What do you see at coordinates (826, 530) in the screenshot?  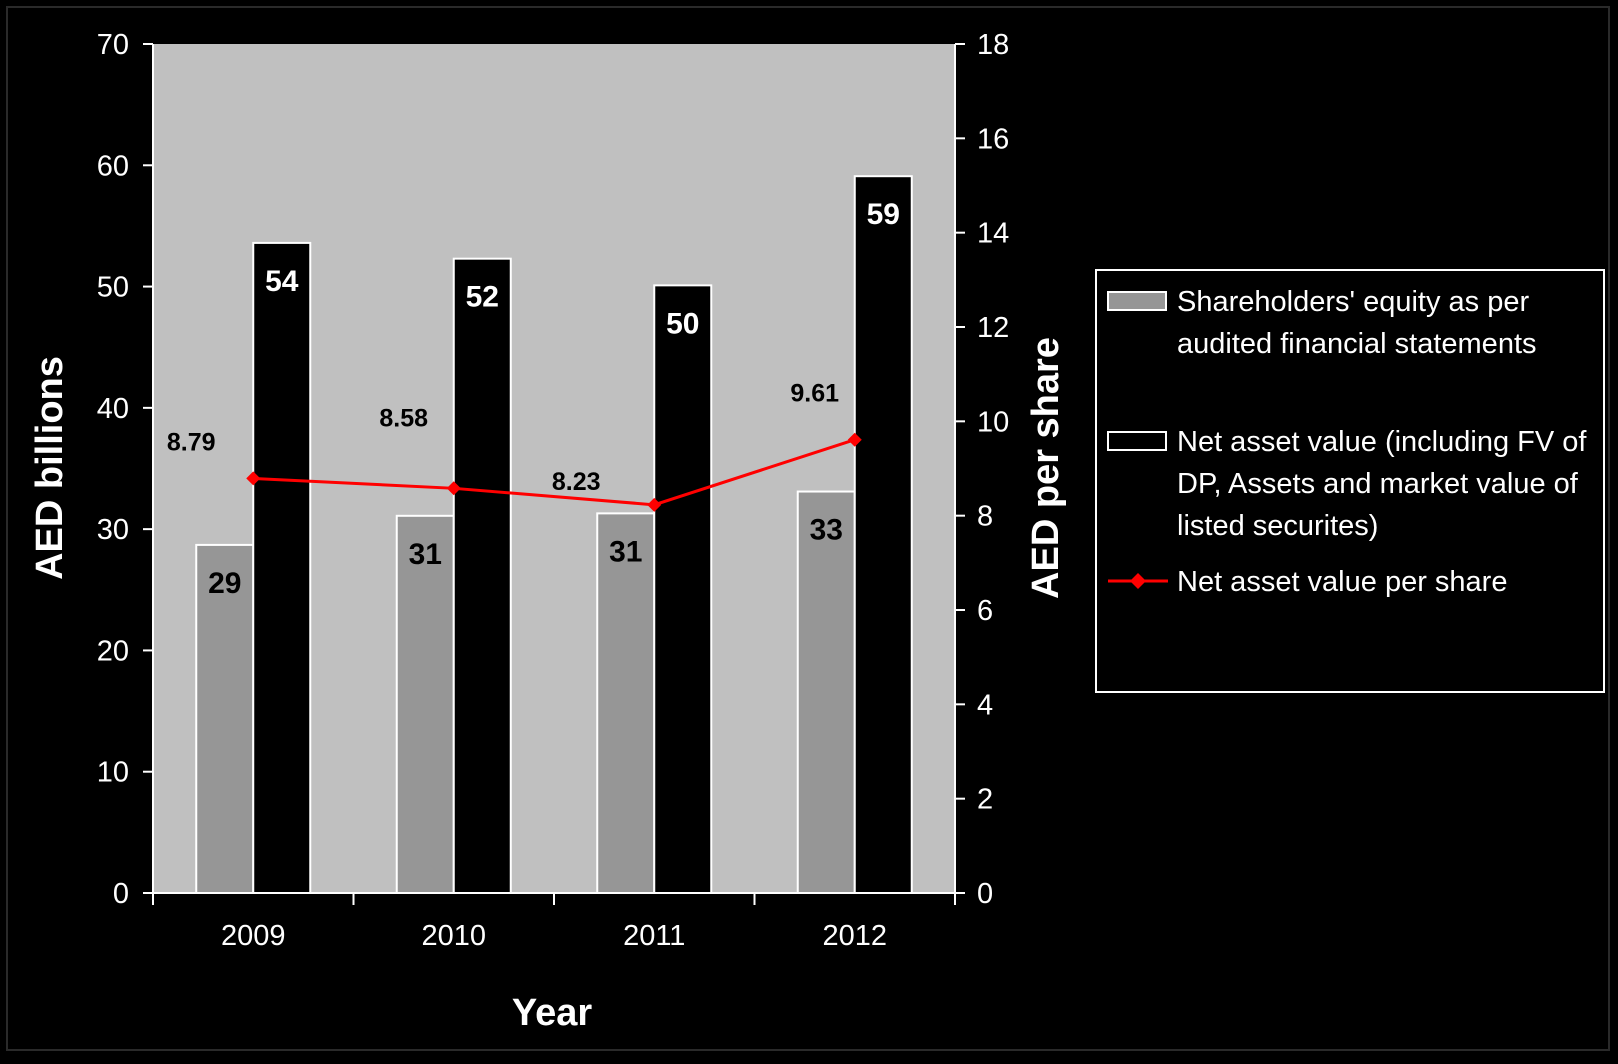 I see `bar-data-label: 33` at bounding box center [826, 530].